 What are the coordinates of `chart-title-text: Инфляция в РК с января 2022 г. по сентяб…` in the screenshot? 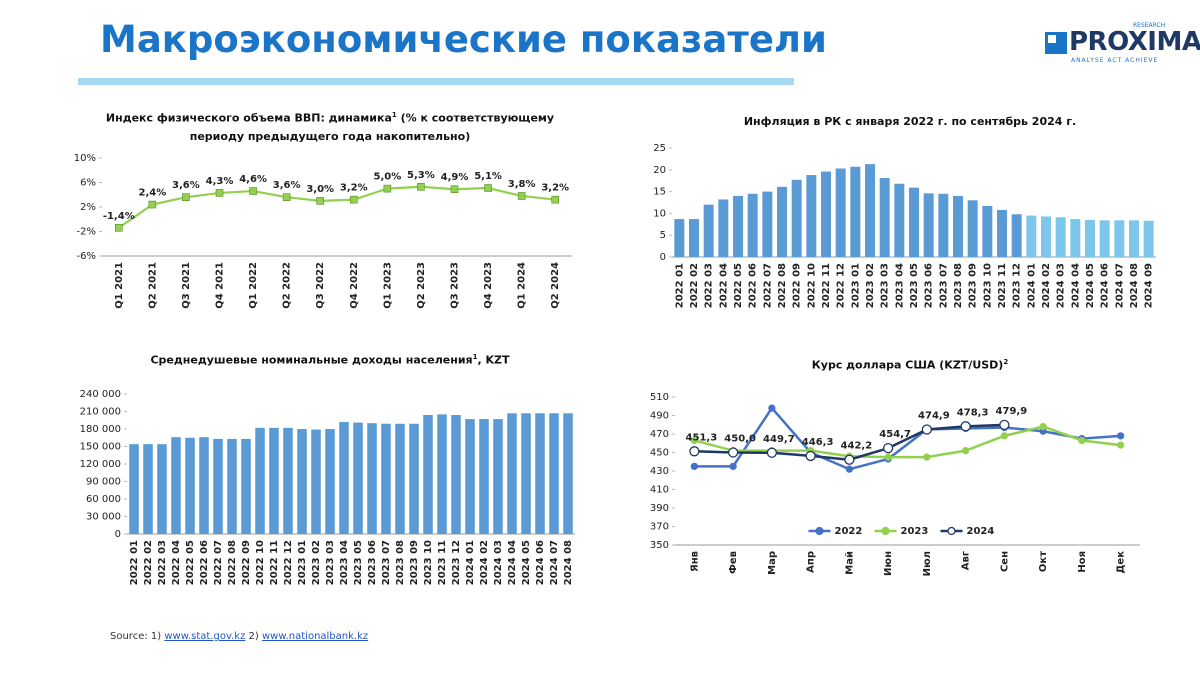 It's located at (910, 121).